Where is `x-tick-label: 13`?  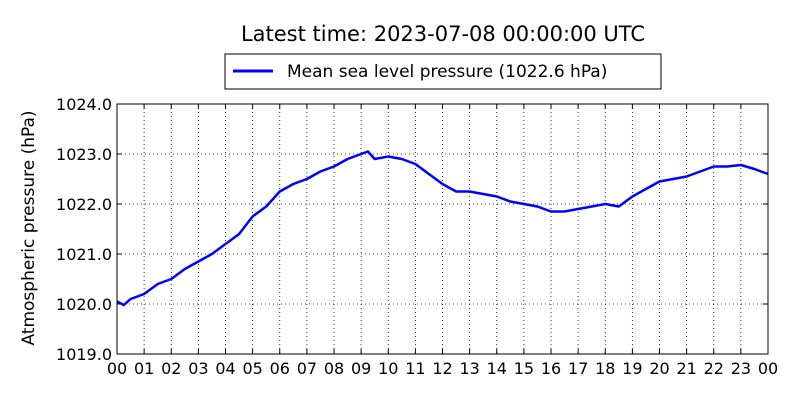 x-tick-label: 13 is located at coordinates (469, 368).